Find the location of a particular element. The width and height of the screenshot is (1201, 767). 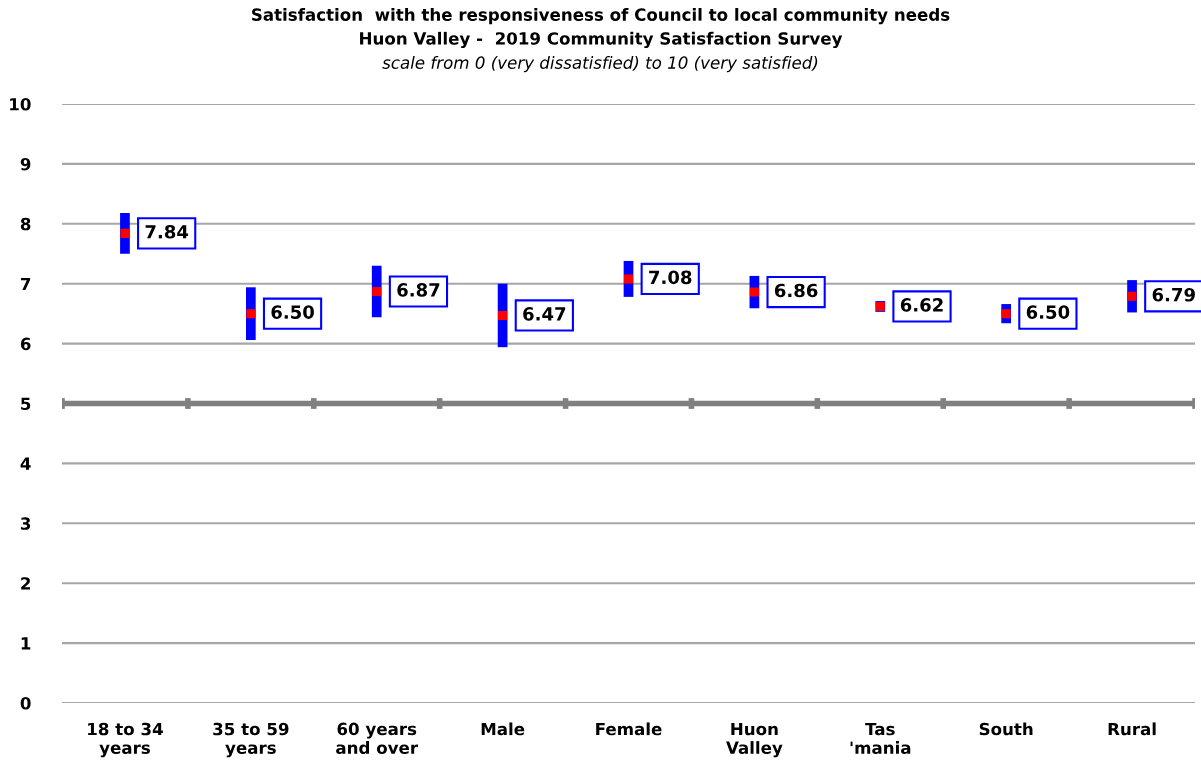

y-tick-label: 7 is located at coordinates (25, 284).